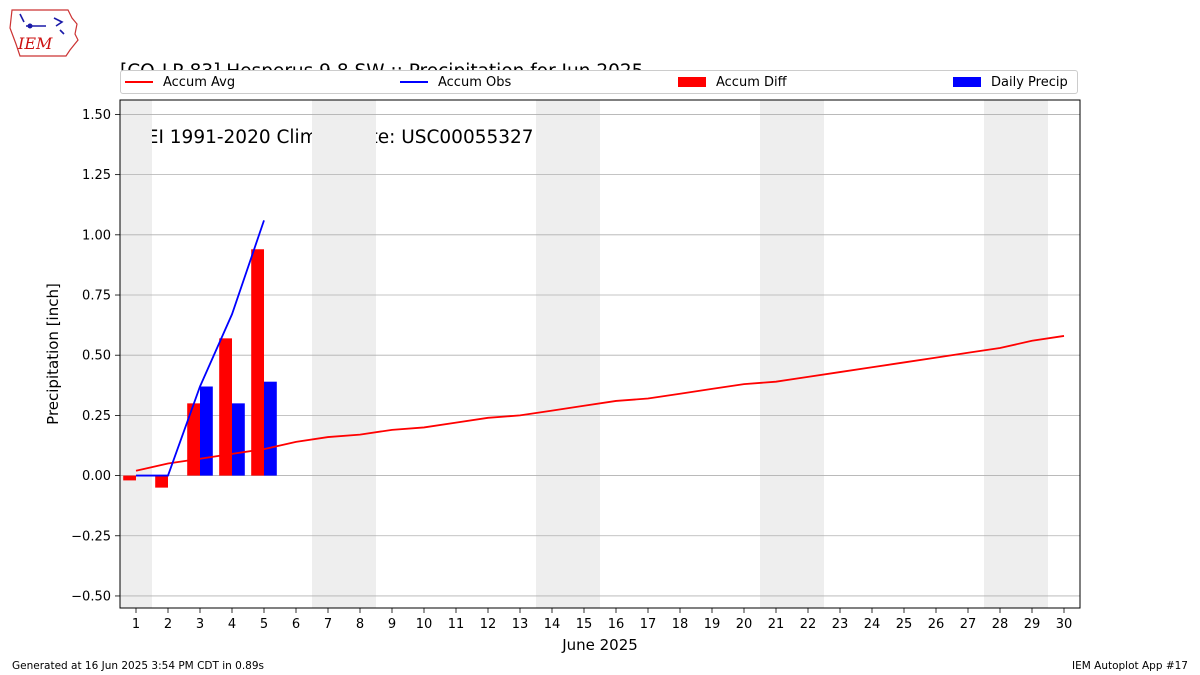  I want to click on weather-symbols-icon, so click(42, 24).